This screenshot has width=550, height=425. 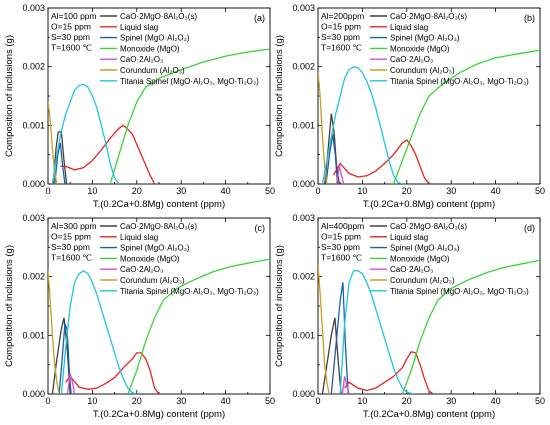 I want to click on panel-label: (b), so click(x=529, y=18).